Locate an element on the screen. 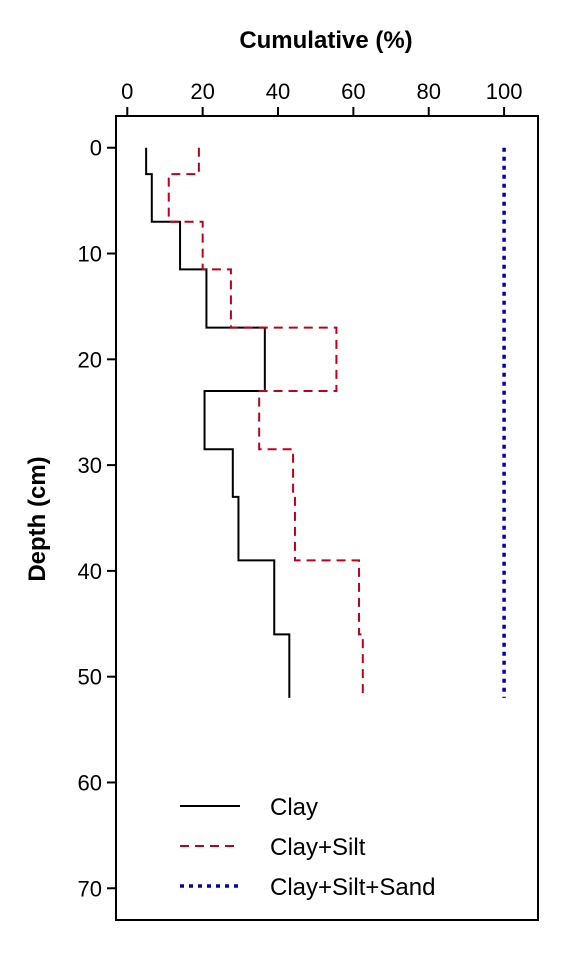 This screenshot has height=960, width=576. y-axis-ticks: 0 10 20 30 40 50 60 70 is located at coordinates (97, 518).